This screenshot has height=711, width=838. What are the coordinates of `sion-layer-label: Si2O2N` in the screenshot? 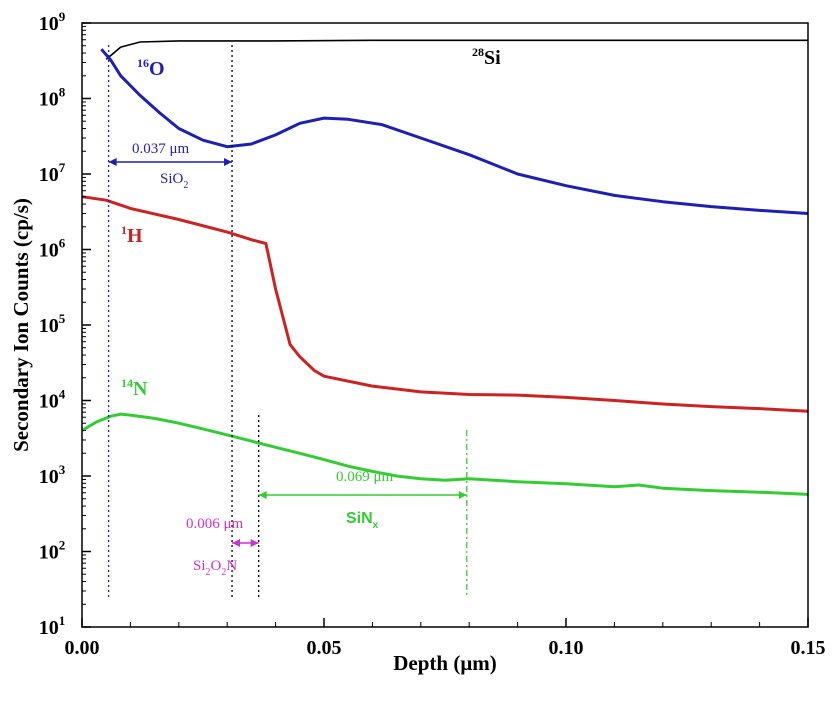 It's located at (215, 568).